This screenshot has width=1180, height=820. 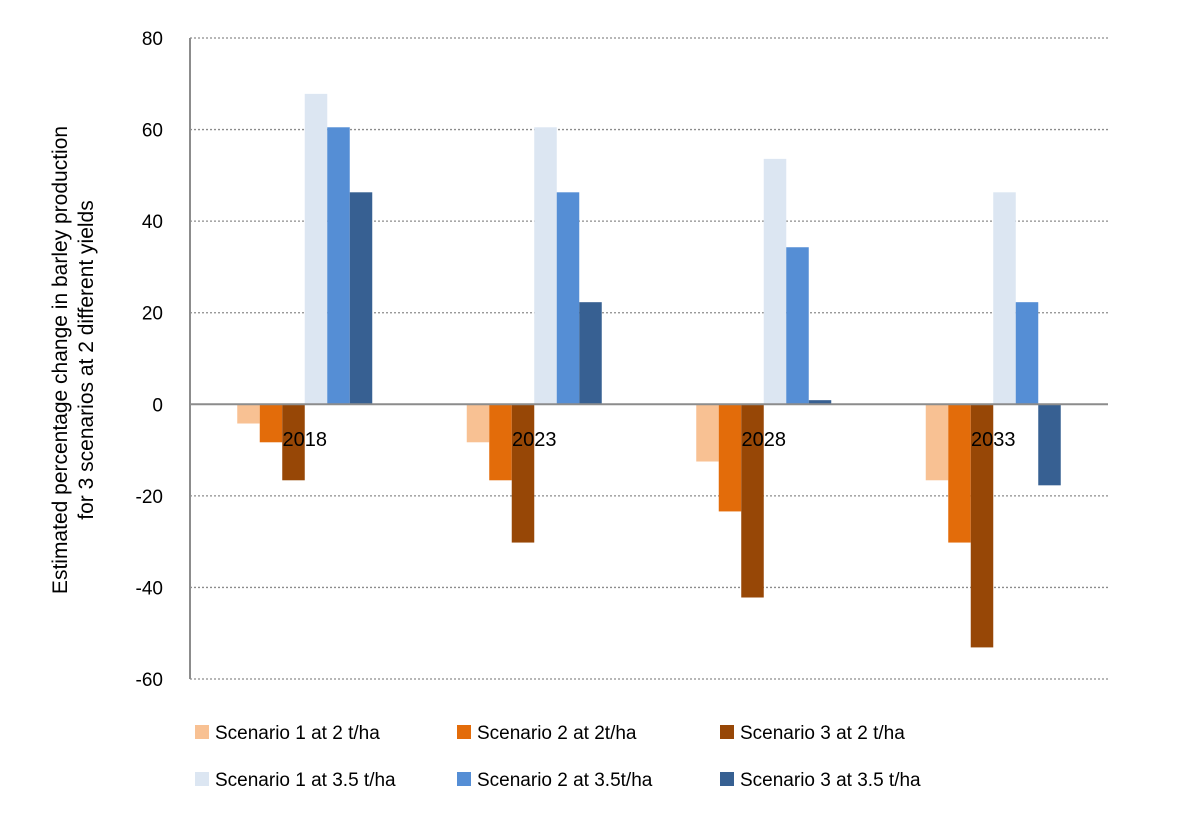 I want to click on bar-scenario-2-at-3-5t-ha-2033, so click(x=1027, y=353).